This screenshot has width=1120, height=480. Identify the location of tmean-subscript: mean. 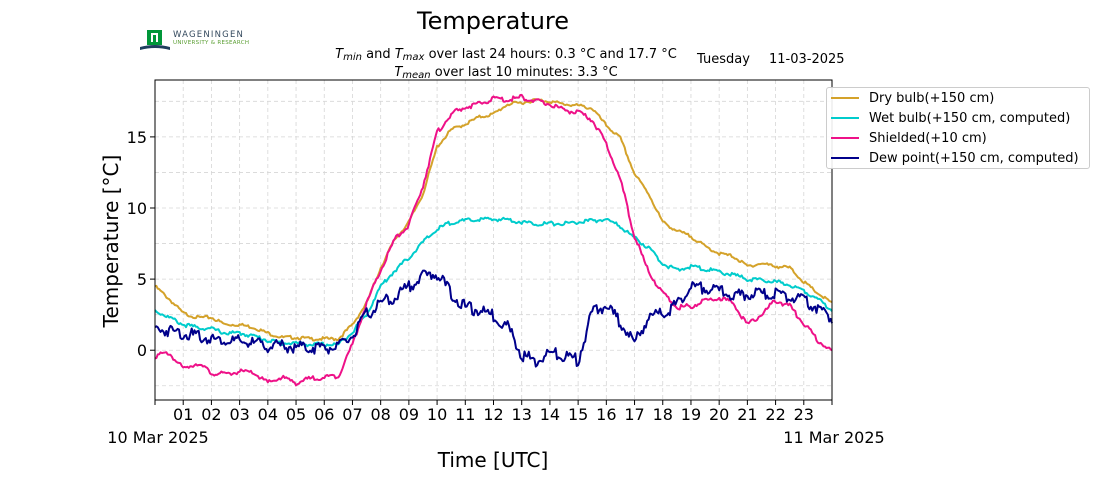
(416, 75).